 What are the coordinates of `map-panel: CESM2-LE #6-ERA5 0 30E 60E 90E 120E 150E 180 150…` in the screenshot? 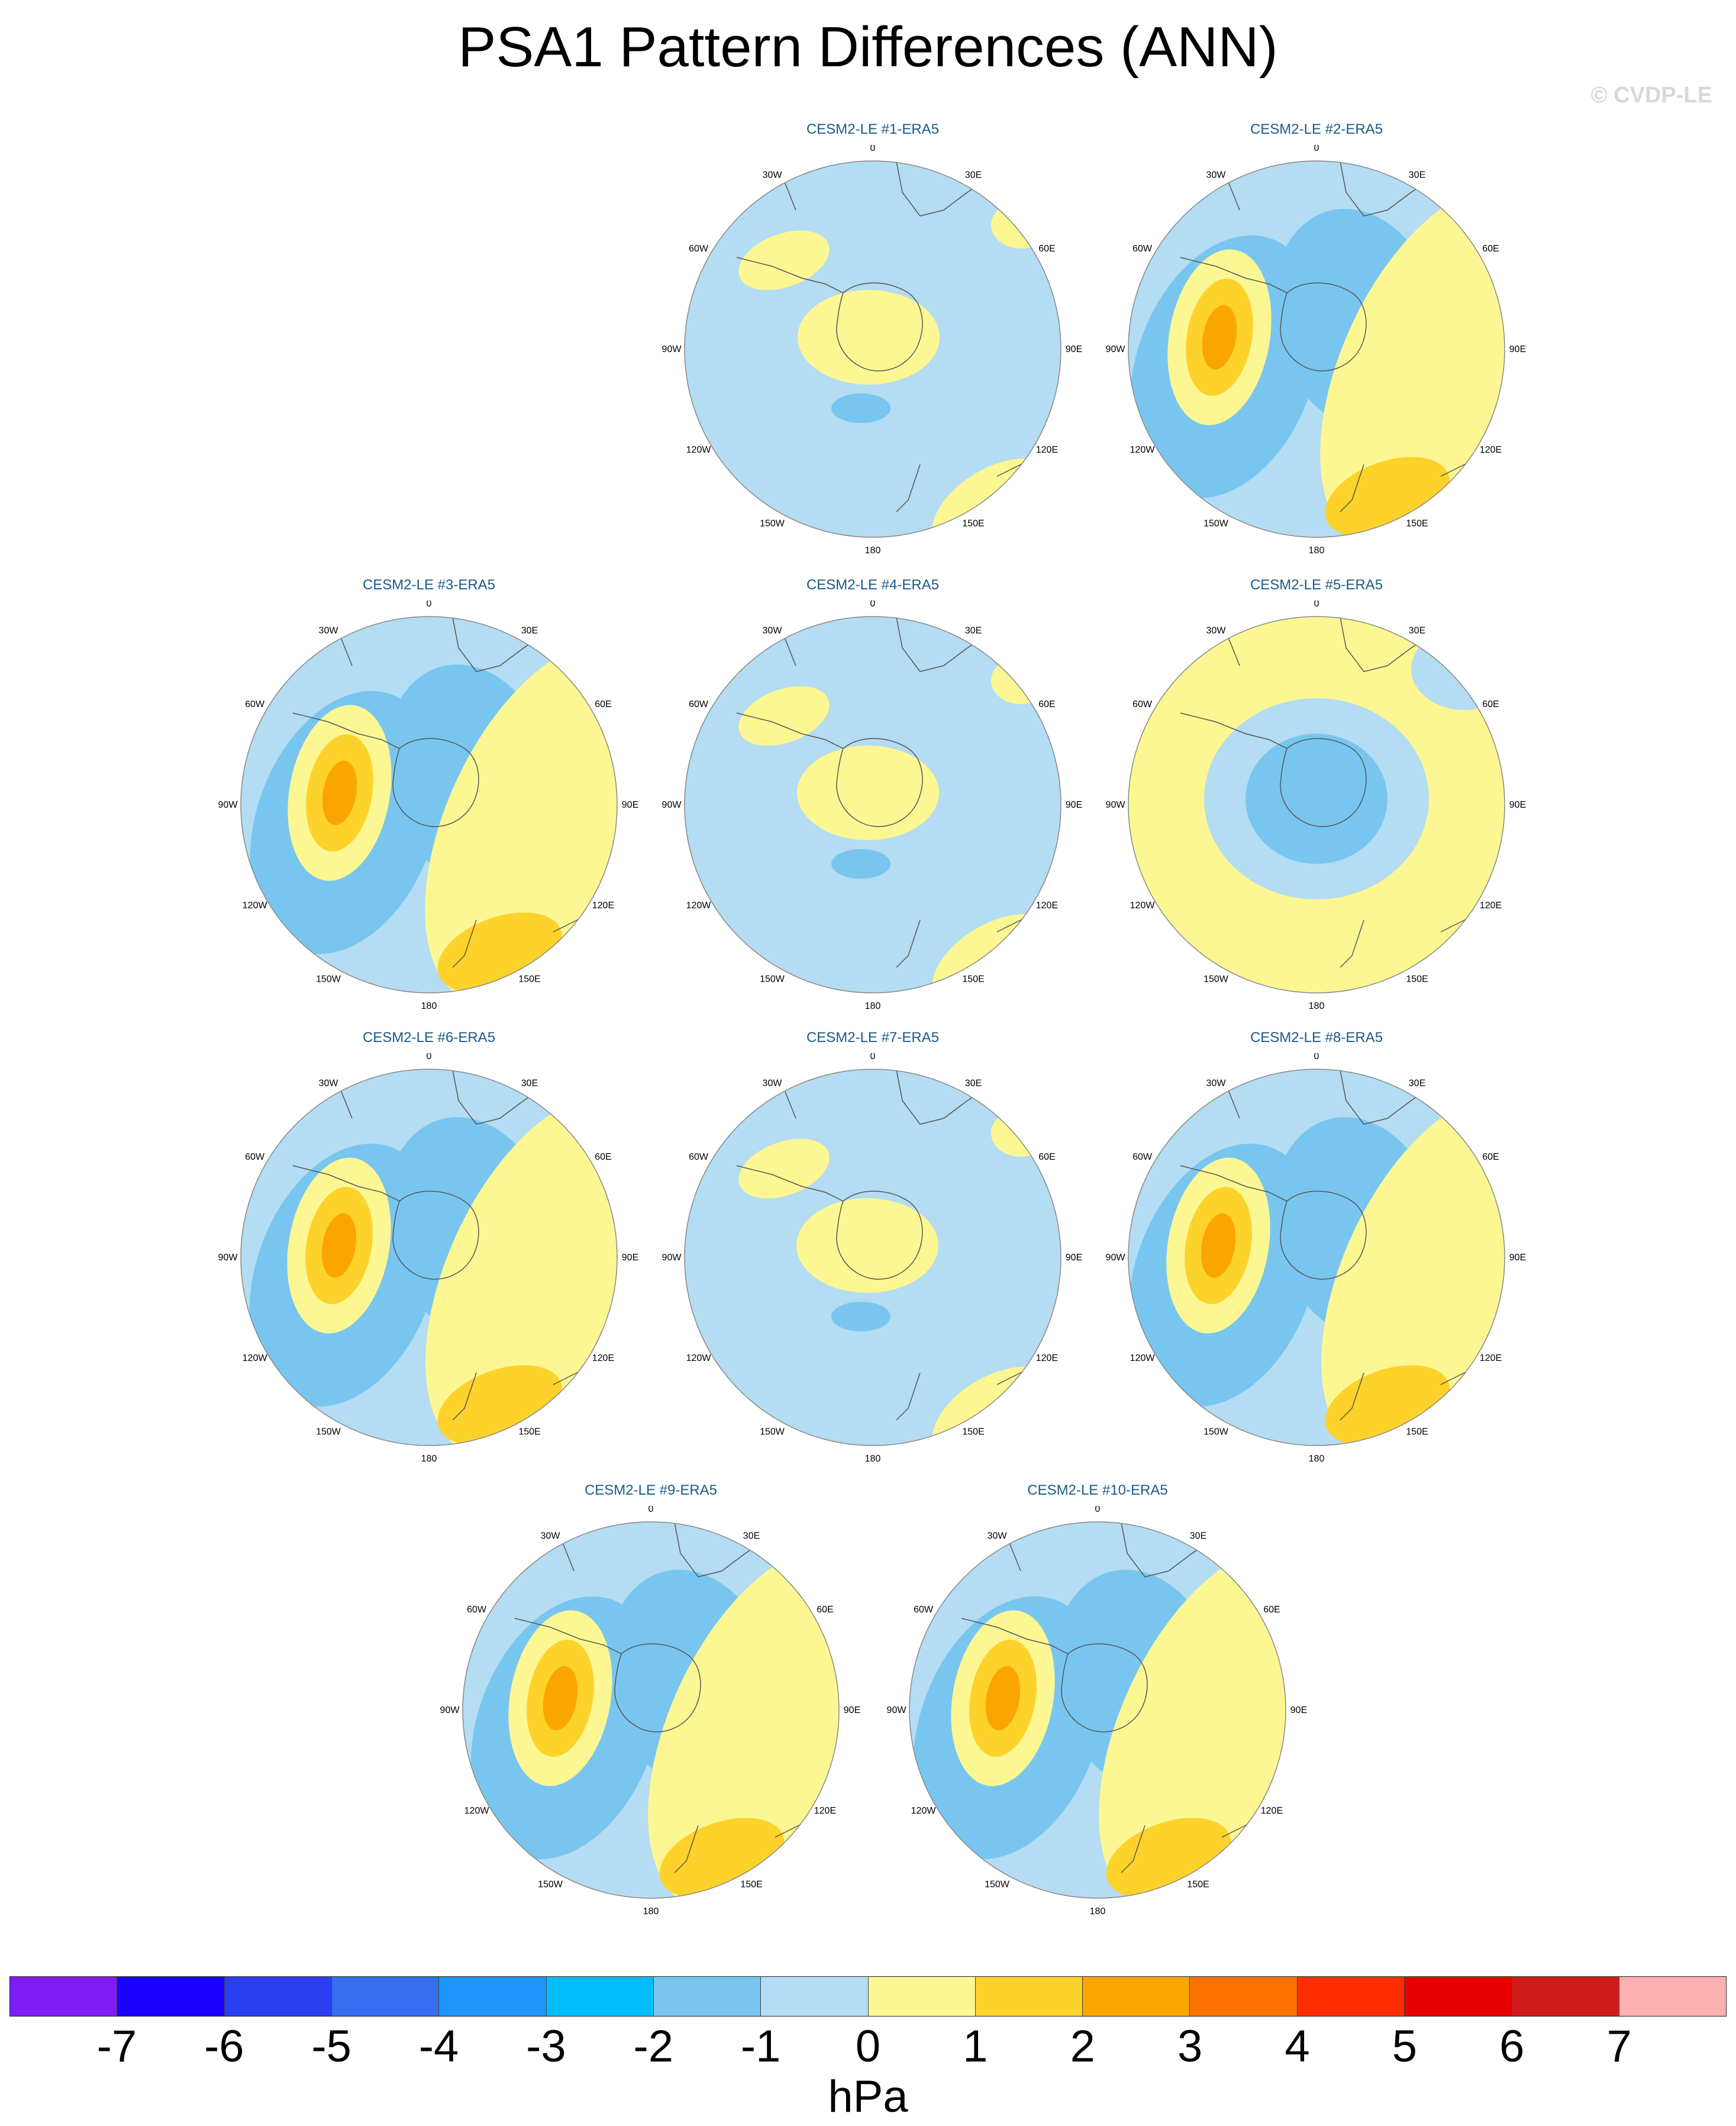 It's located at (429, 1248).